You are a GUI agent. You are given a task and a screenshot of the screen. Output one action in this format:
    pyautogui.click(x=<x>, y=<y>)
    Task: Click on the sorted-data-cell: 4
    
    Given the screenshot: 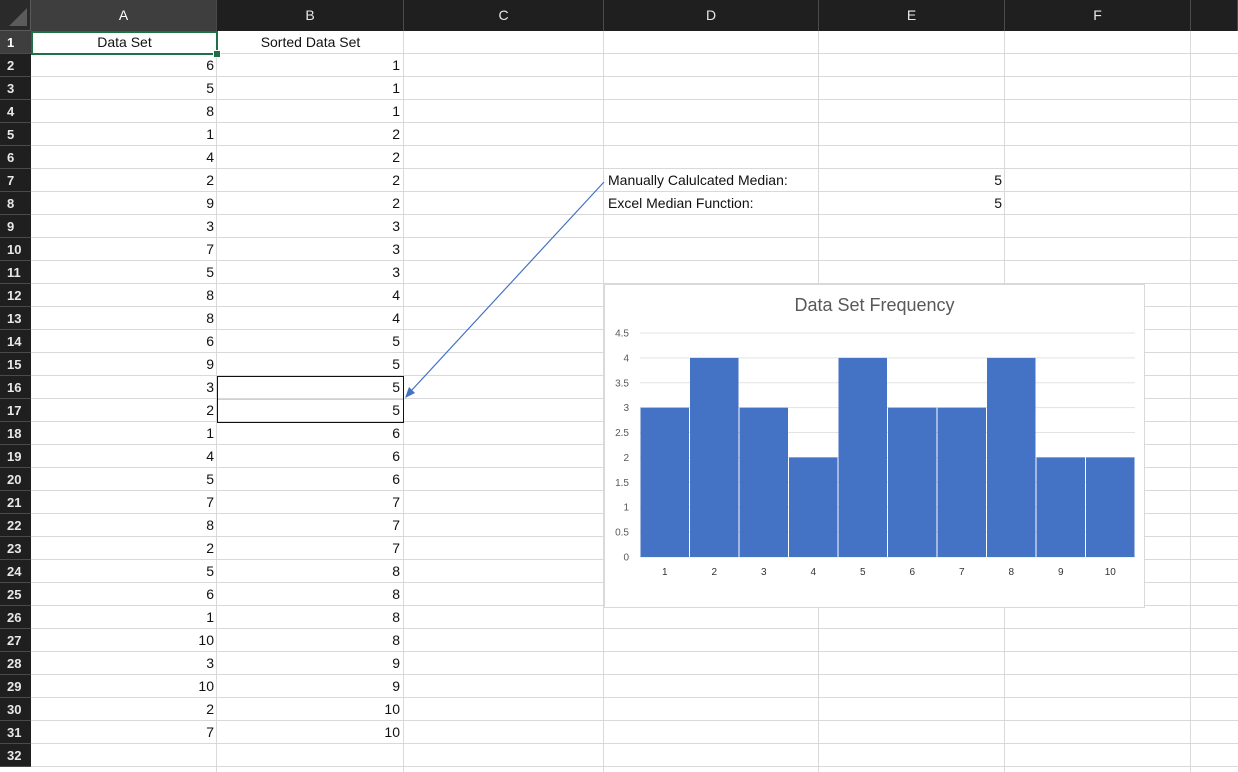 What is the action you would take?
    pyautogui.click(x=396, y=318)
    